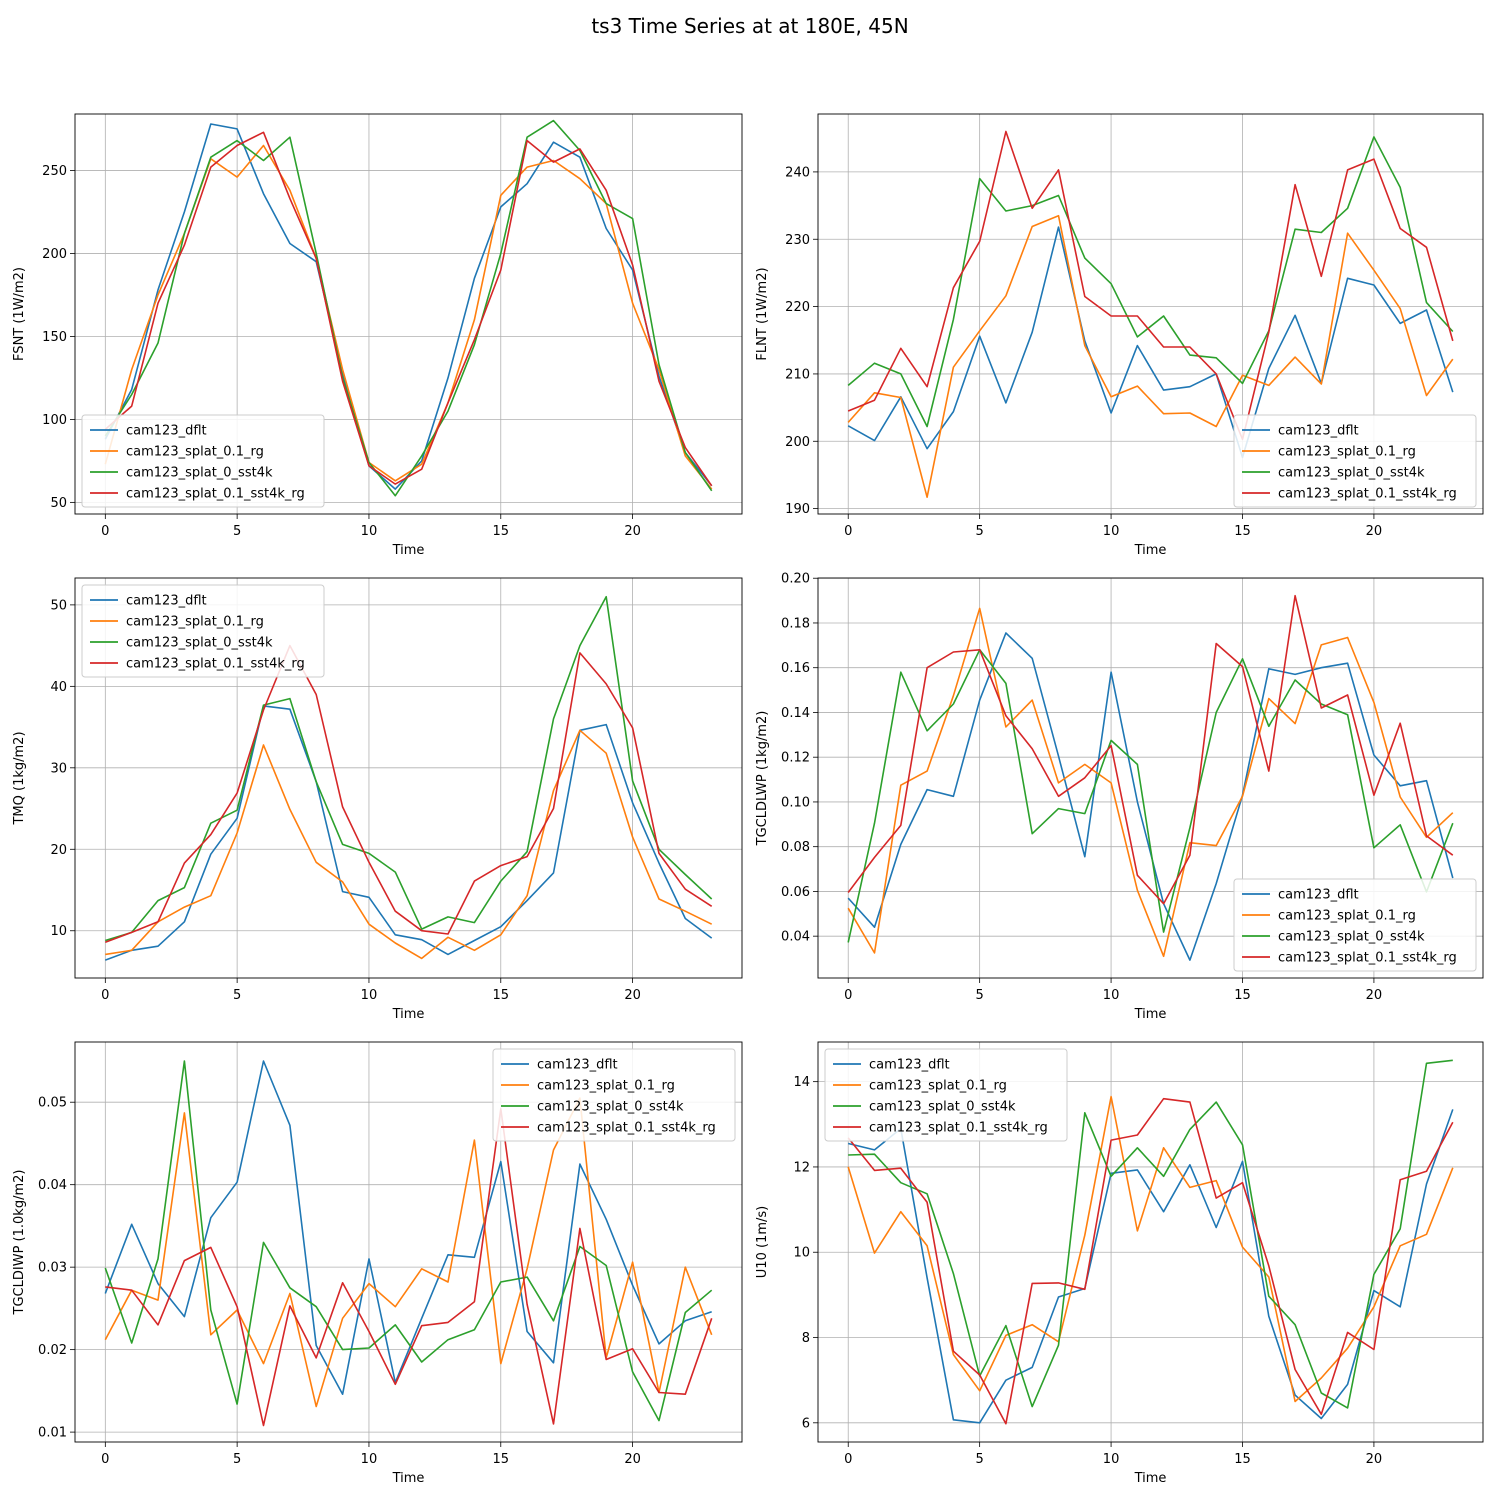 The width and height of the screenshot is (1500, 1500). What do you see at coordinates (52, 1268) in the screenshot?
I see `y-tick-label: 0.03` at bounding box center [52, 1268].